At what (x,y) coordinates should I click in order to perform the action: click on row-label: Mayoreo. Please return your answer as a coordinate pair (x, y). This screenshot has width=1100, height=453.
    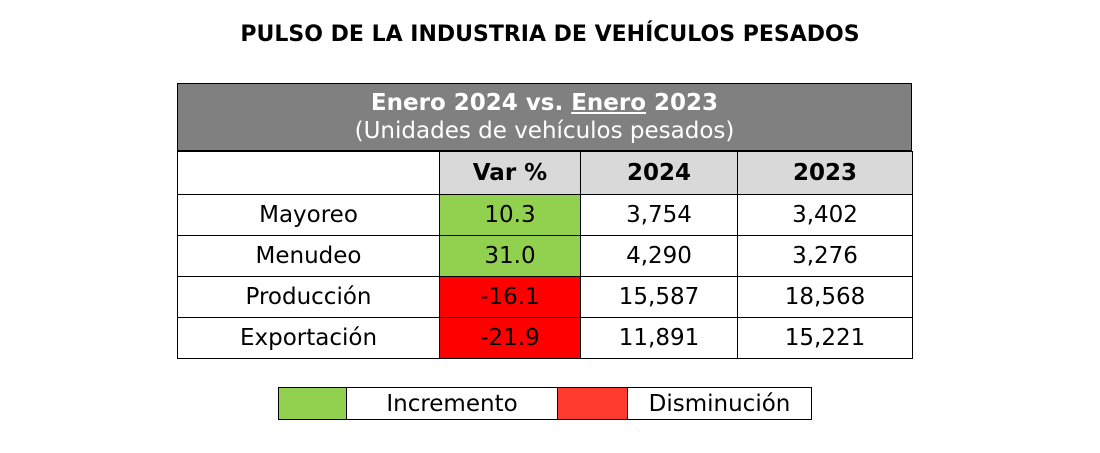
    Looking at the image, I should click on (308, 215).